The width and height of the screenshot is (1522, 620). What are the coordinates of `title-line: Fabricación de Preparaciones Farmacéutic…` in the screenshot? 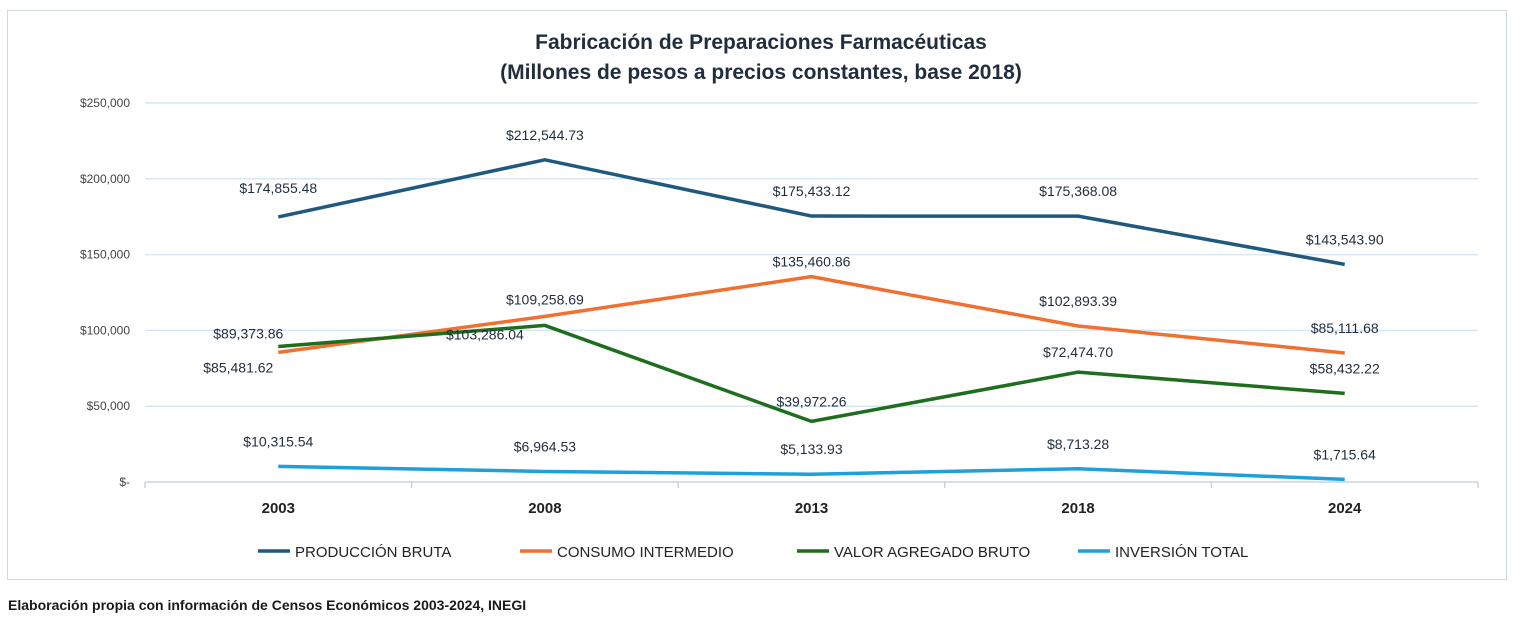 It's located at (761, 42).